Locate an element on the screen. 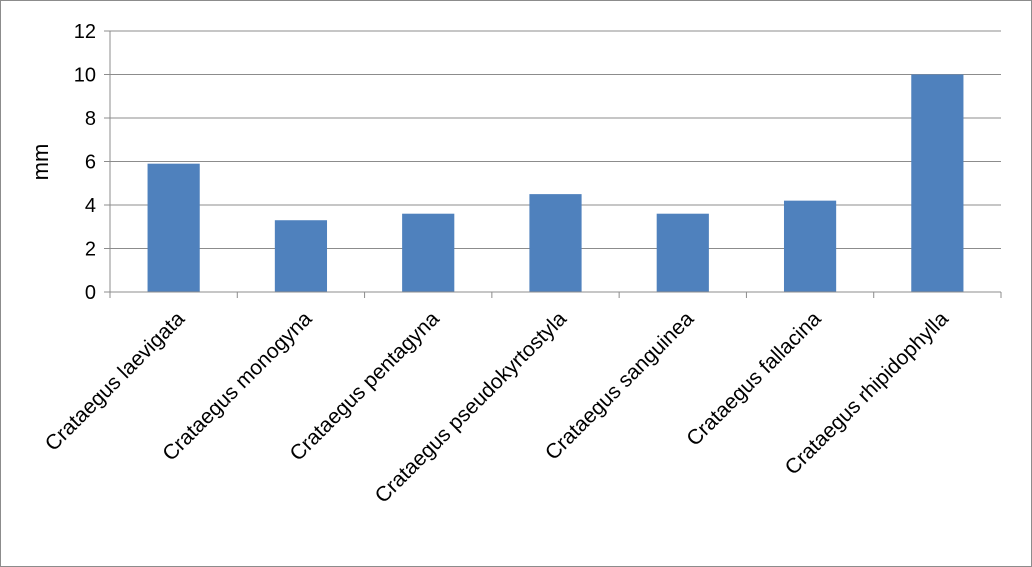 The width and height of the screenshot is (1032, 567). y-axis-title: mm is located at coordinates (40, 162).